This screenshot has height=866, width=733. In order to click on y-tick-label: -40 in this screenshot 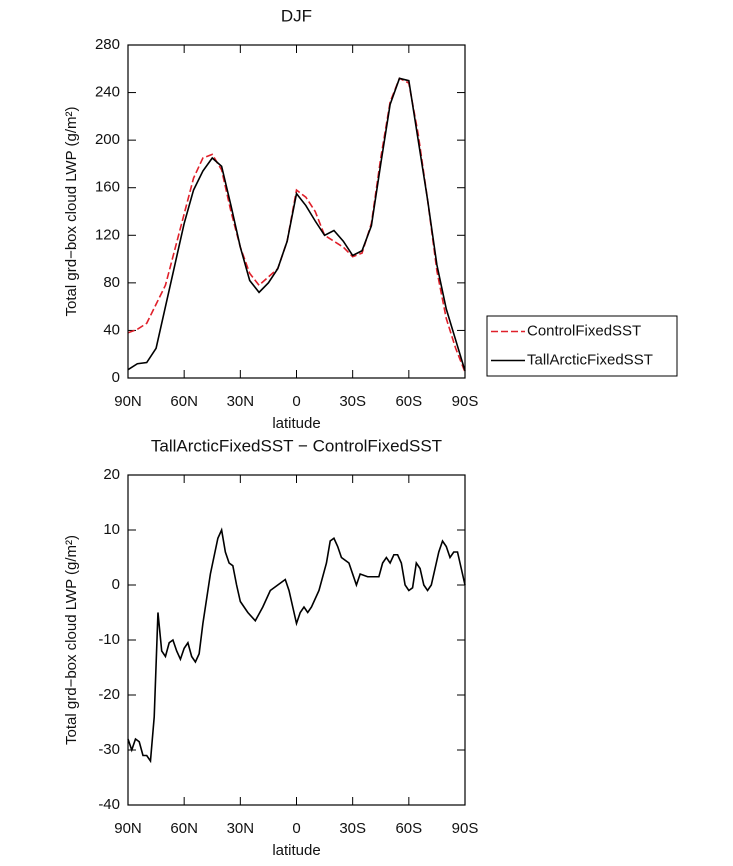, I will do `click(109, 804)`.